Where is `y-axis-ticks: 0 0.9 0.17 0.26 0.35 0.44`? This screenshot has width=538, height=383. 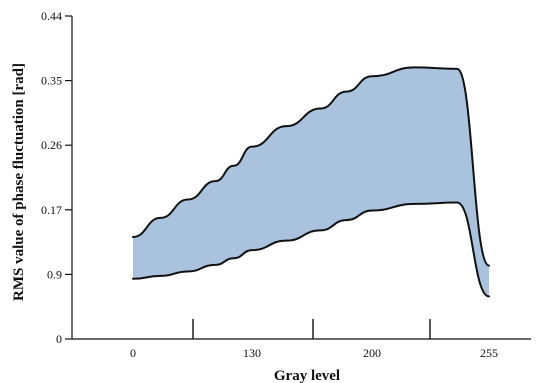
y-axis-ticks: 0 0.9 0.17 0.26 0.35 0.44 is located at coordinates (56, 177).